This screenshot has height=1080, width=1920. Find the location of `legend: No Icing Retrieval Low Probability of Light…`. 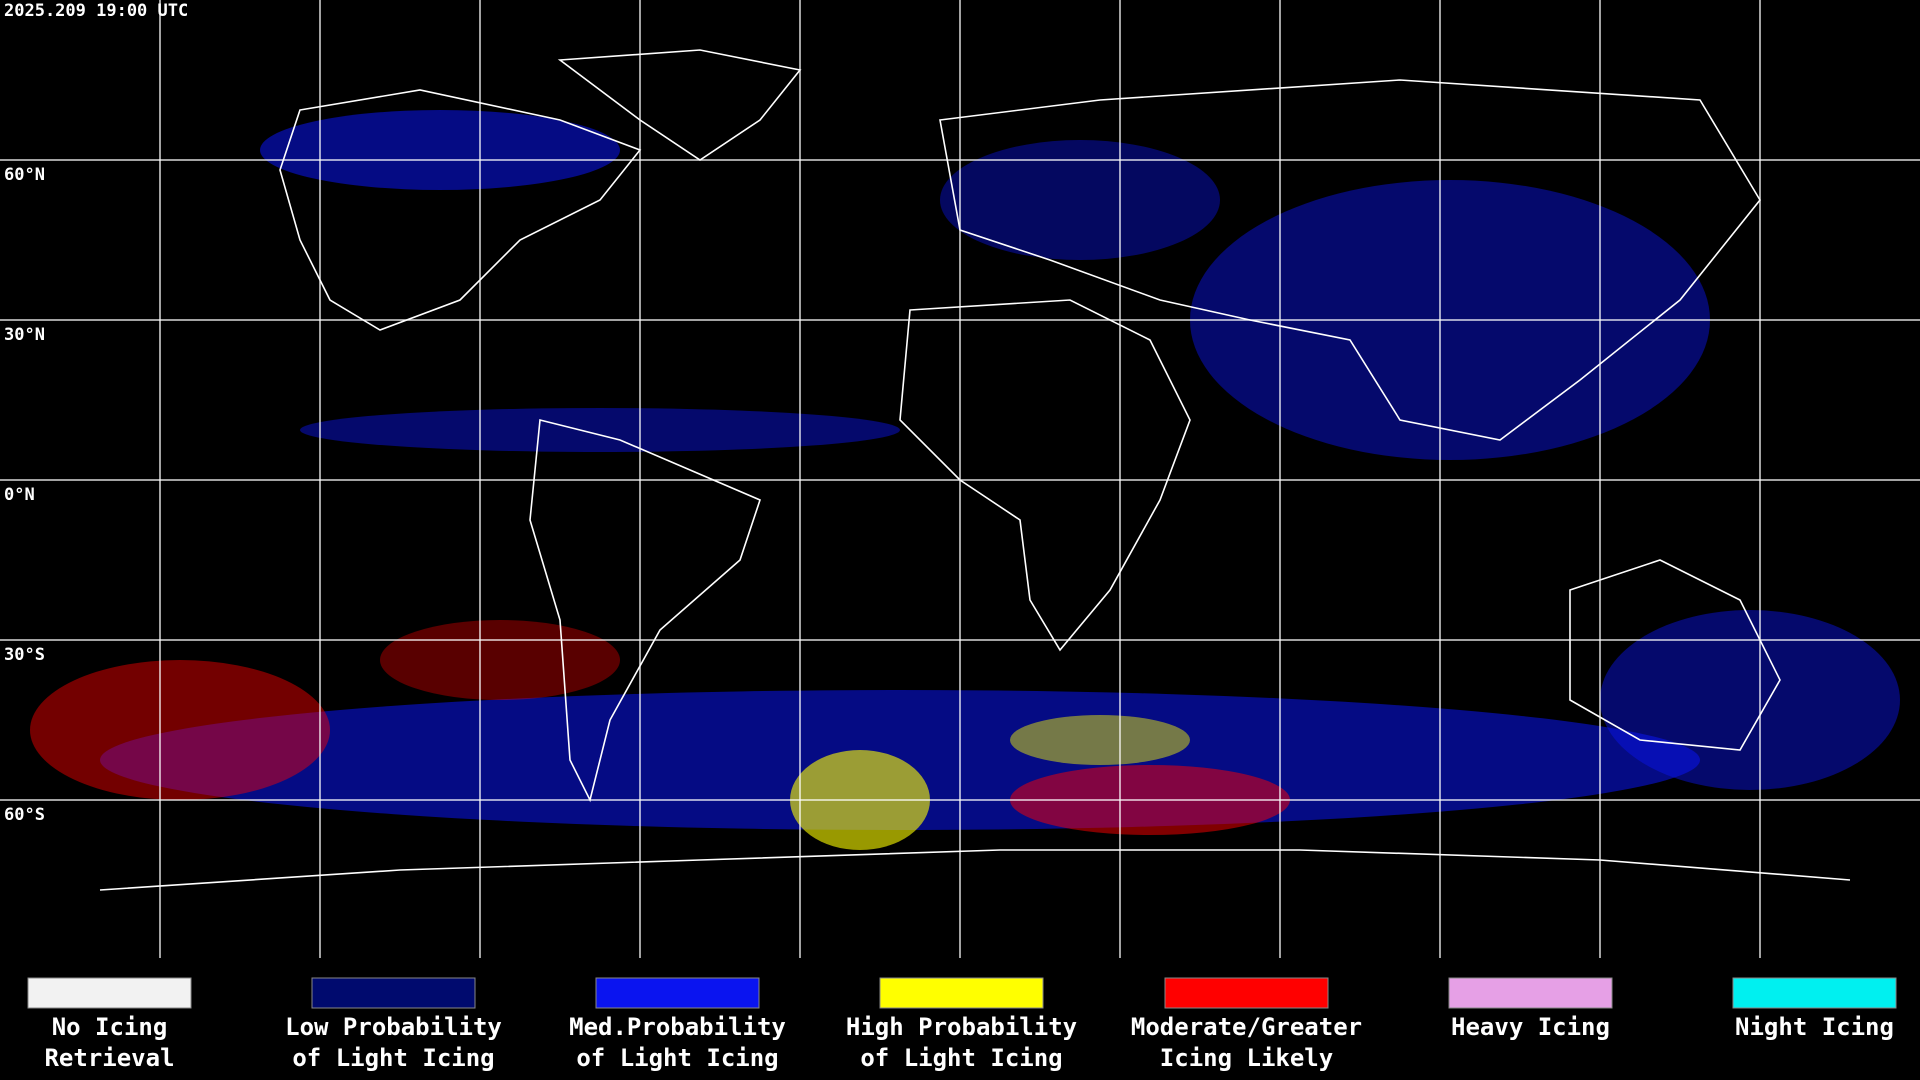

legend: No Icing Retrieval Low Probability of Light… is located at coordinates (962, 1024).